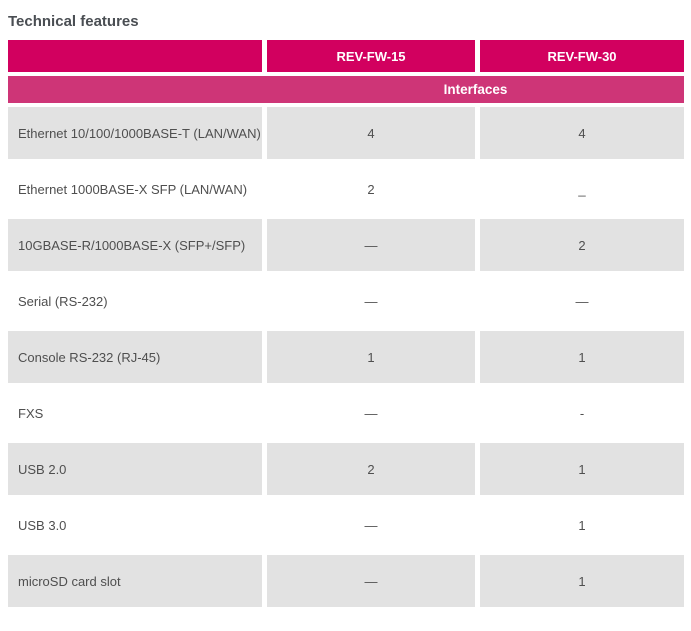  I want to click on feature-label: Console RS-232 (RJ-45), so click(135, 357).